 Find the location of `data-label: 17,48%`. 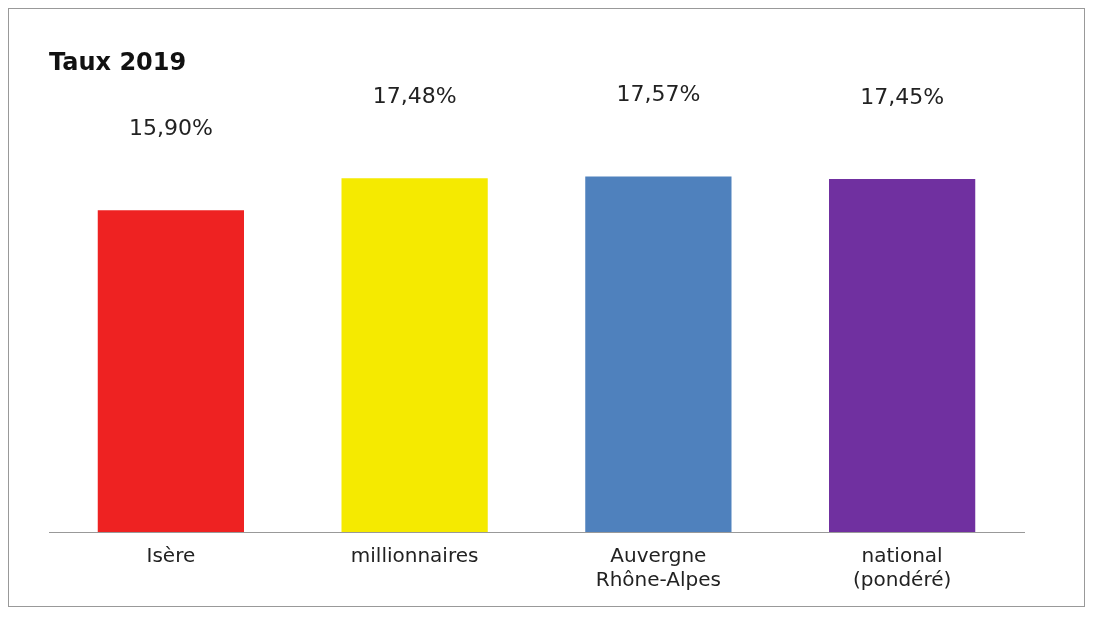

data-label: 17,48% is located at coordinates (414, 96).